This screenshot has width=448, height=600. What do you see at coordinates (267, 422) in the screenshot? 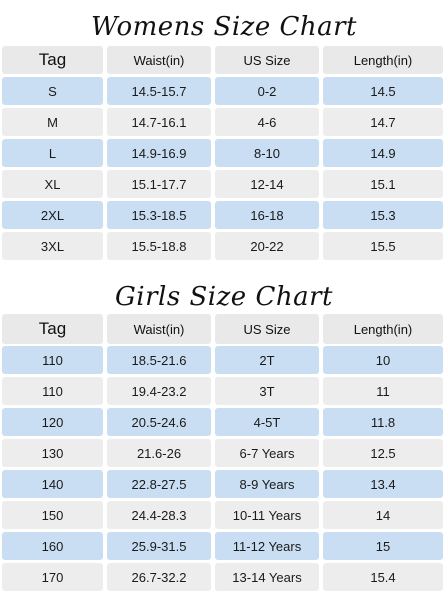
I see `girls-cell-us-size: 4-5T` at bounding box center [267, 422].